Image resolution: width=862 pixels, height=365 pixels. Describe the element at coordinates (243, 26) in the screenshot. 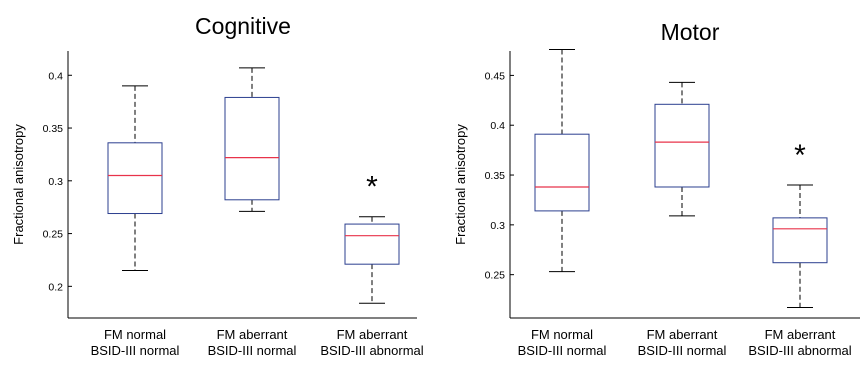

I see `chart-title: Cognitive` at that location.